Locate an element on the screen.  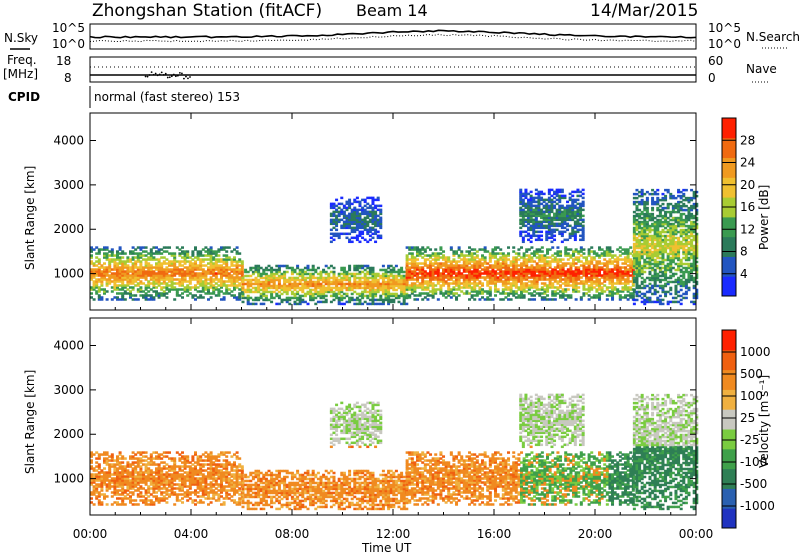
noise-right-tick-top: 10^5 is located at coordinates (724, 28).